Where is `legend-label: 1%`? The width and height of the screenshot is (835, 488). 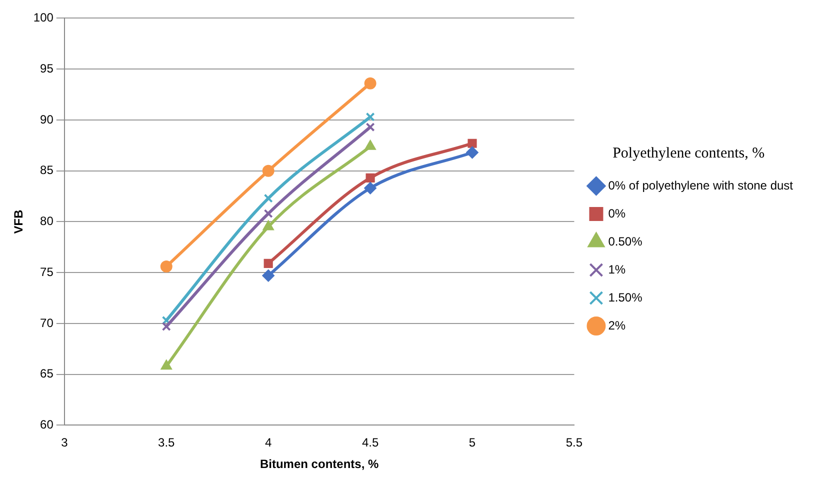 legend-label: 1% is located at coordinates (617, 269).